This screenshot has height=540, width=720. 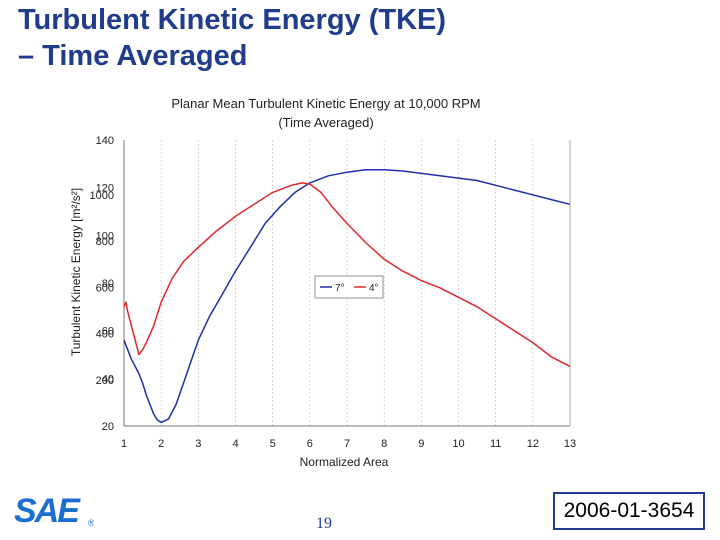 What do you see at coordinates (310, 444) in the screenshot?
I see `x-tick-label: 6` at bounding box center [310, 444].